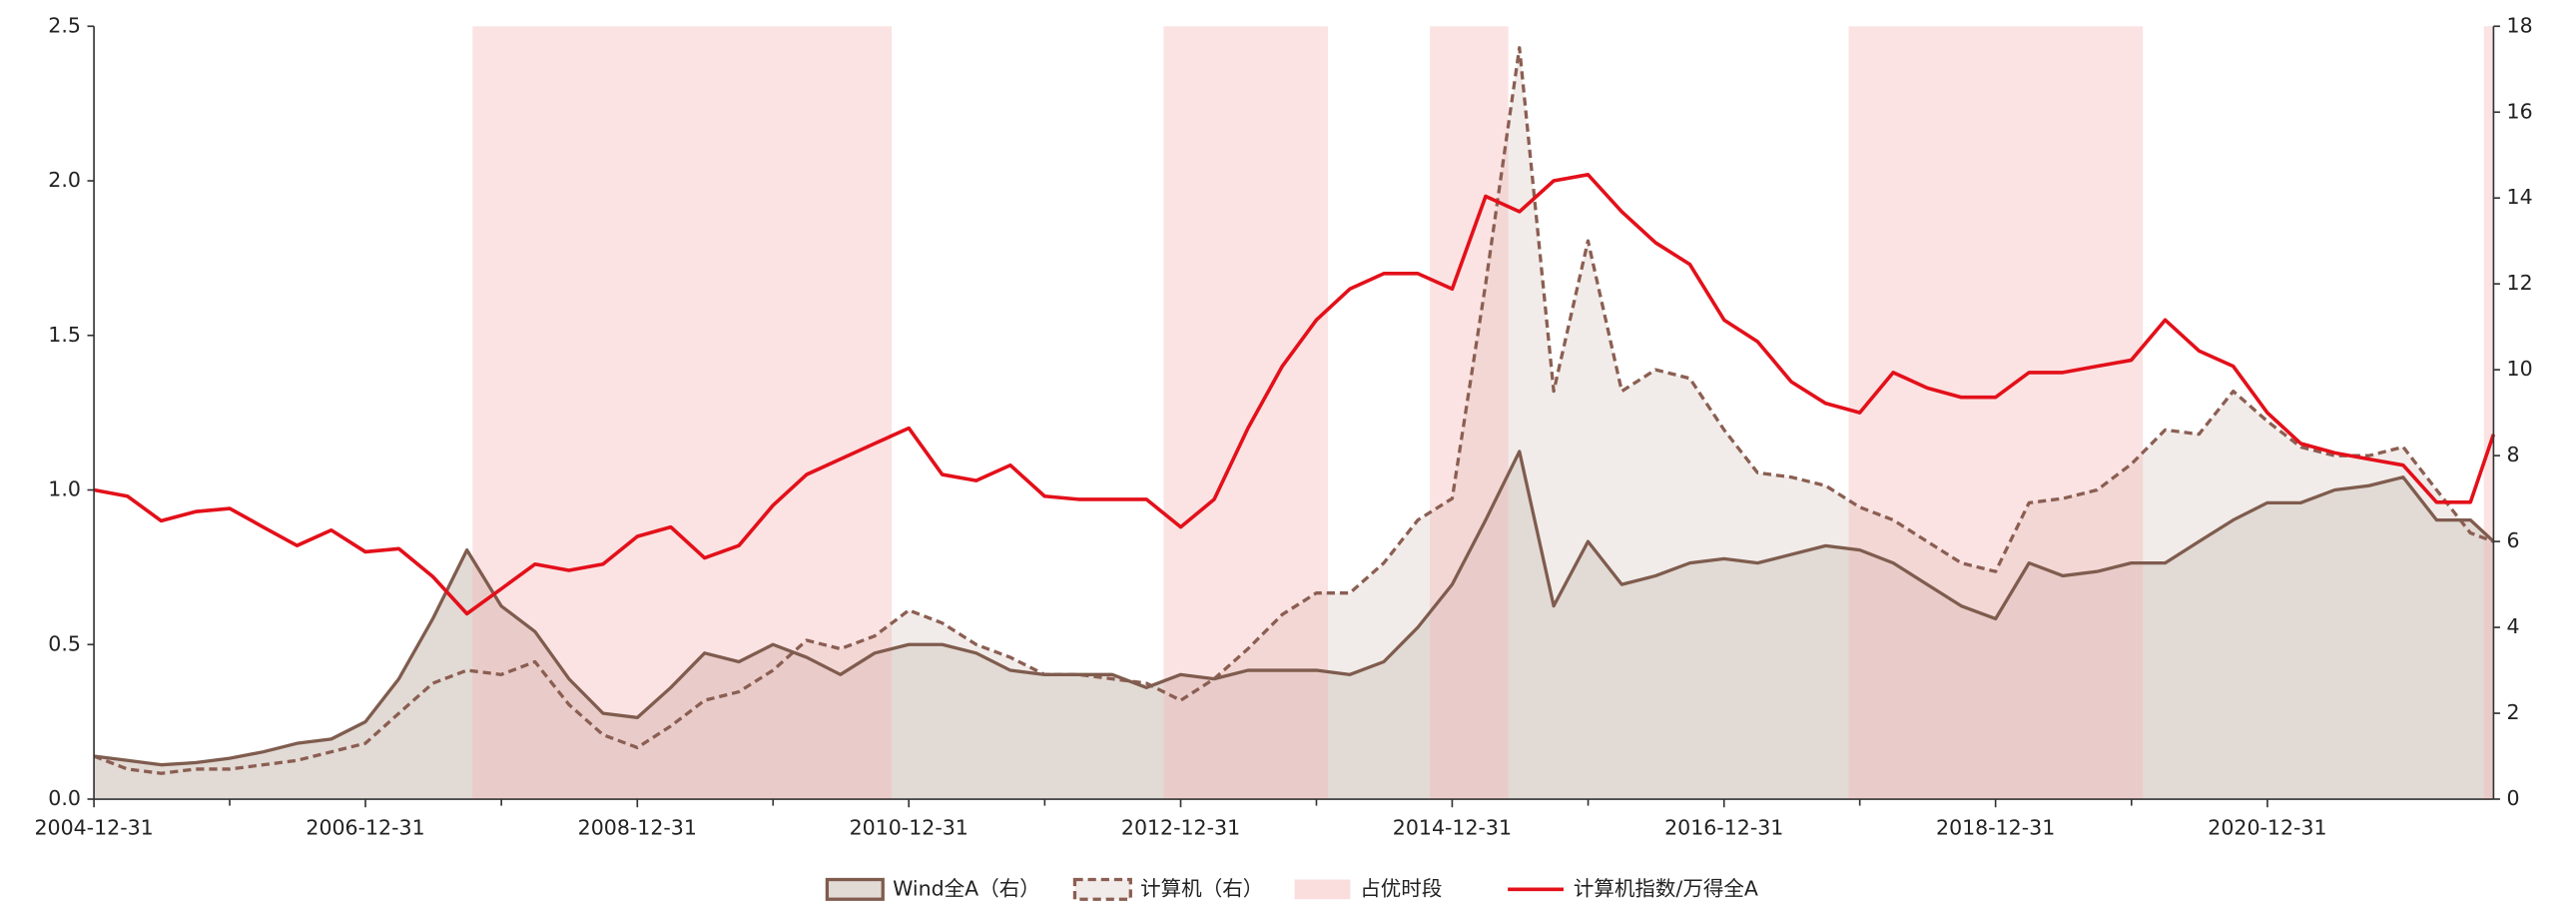 This screenshot has height=914, width=2576. What do you see at coordinates (2513, 626) in the screenshot?
I see `y2-tick-label: 4` at bounding box center [2513, 626].